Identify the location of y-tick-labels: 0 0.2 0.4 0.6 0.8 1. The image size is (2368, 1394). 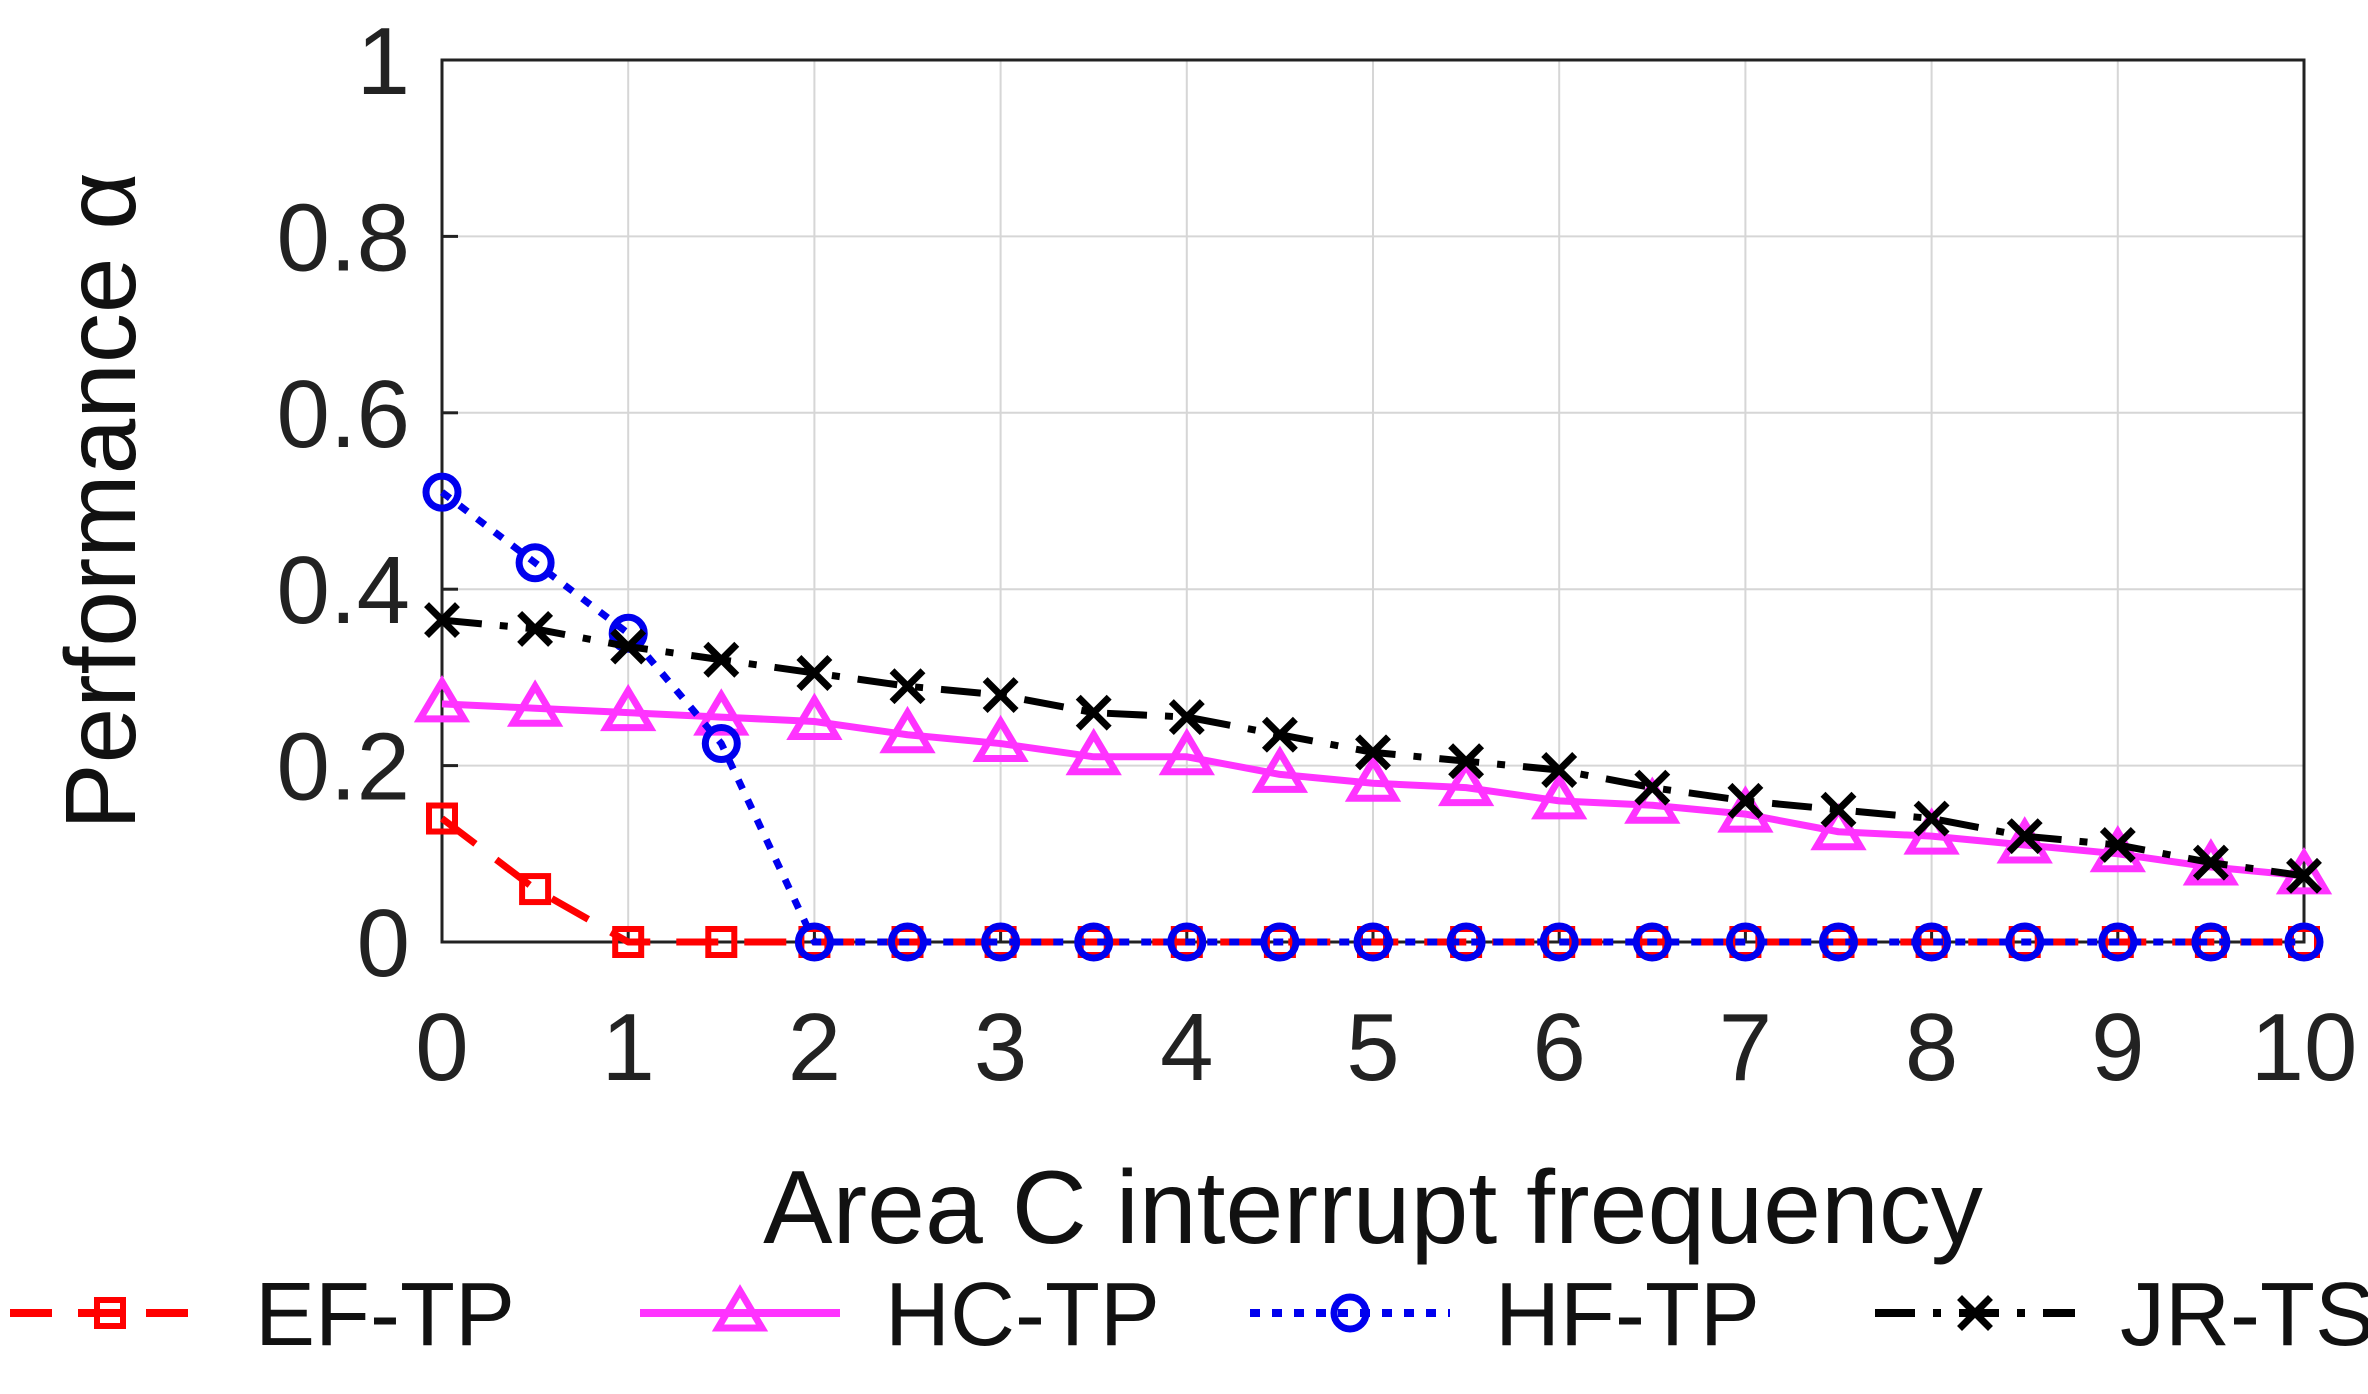
(343, 502).